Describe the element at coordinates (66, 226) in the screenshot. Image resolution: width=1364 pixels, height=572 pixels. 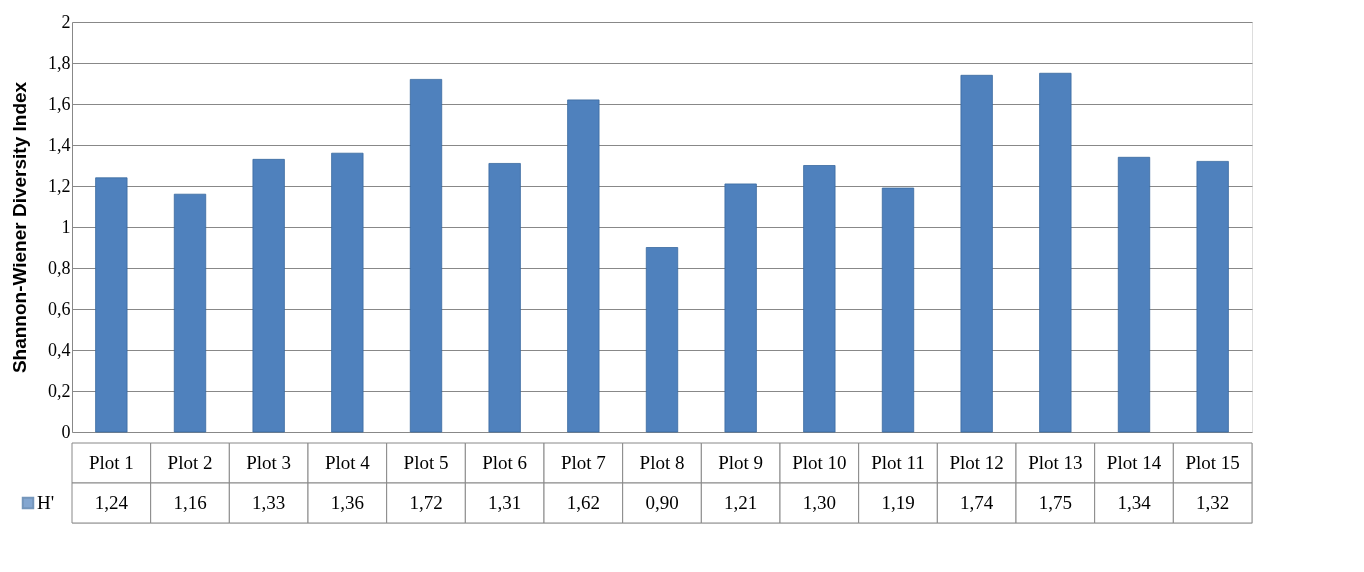
I see `y-tick-label: 1` at that location.